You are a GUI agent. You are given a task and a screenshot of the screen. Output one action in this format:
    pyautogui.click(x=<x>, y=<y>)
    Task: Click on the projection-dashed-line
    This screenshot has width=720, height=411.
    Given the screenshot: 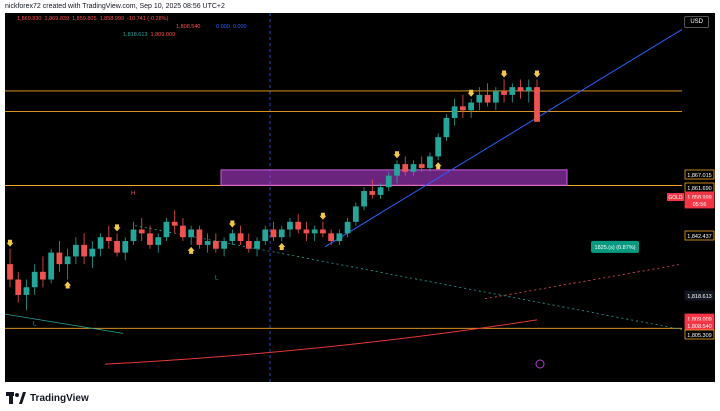 What is the action you would take?
    pyautogui.click(x=583, y=281)
    